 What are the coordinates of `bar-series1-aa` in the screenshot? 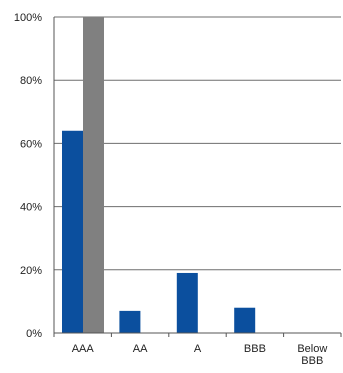 It's located at (130, 321).